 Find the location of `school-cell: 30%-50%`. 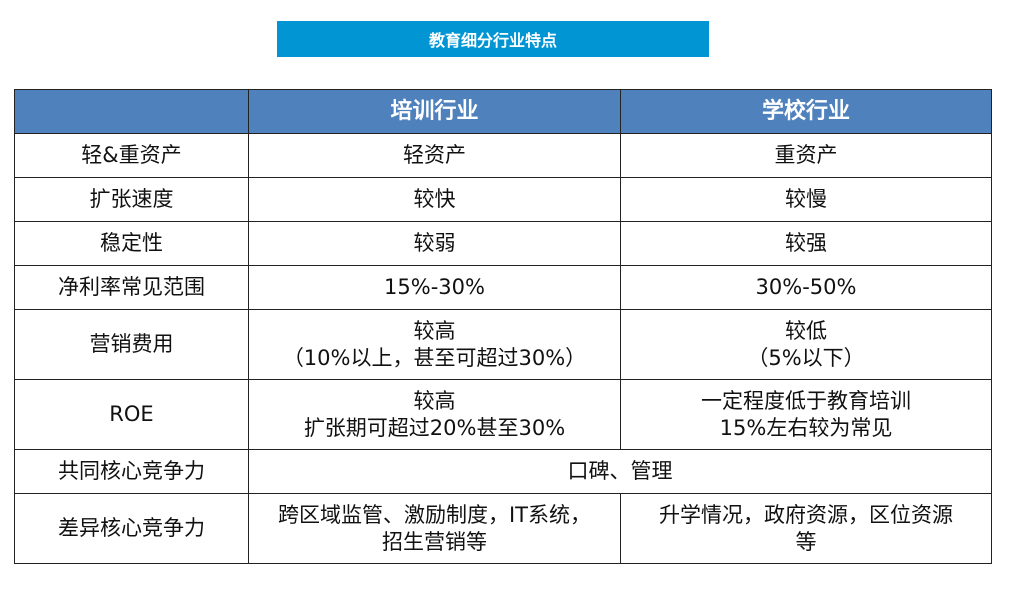

school-cell: 30%-50% is located at coordinates (806, 287).